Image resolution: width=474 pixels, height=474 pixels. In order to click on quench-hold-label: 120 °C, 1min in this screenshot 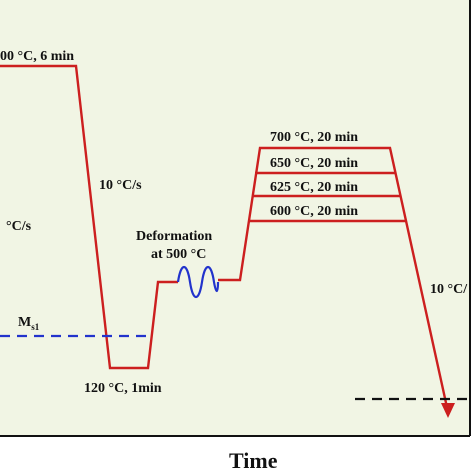, I will do `click(123, 388)`.